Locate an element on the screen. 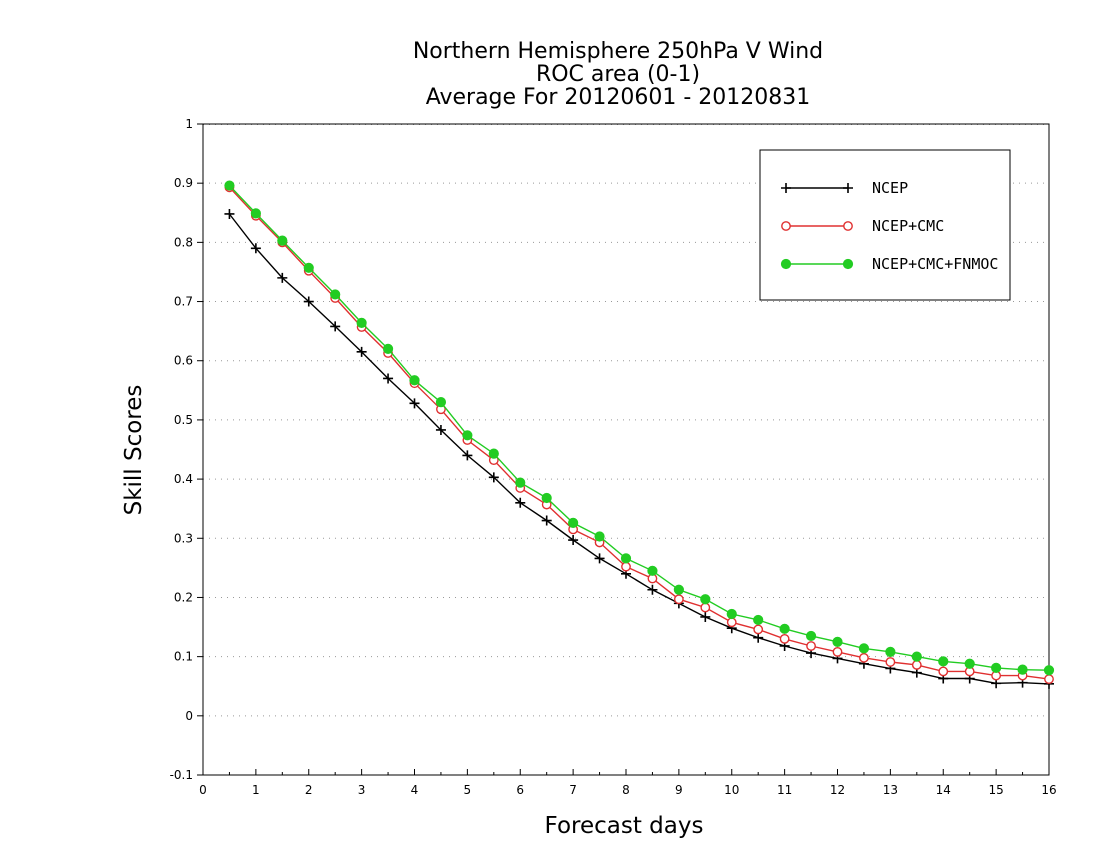 The height and width of the screenshot is (850, 1100). x-tick-label: 16 is located at coordinates (1048, 790).